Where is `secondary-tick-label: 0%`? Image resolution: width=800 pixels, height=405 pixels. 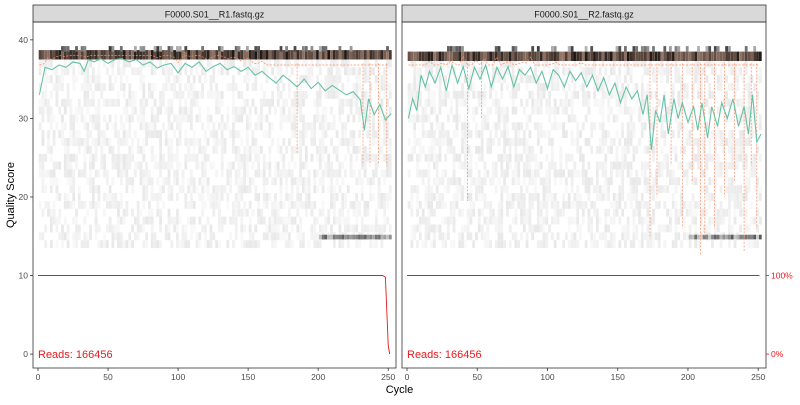
secondary-tick-label: 0% is located at coordinates (777, 354).